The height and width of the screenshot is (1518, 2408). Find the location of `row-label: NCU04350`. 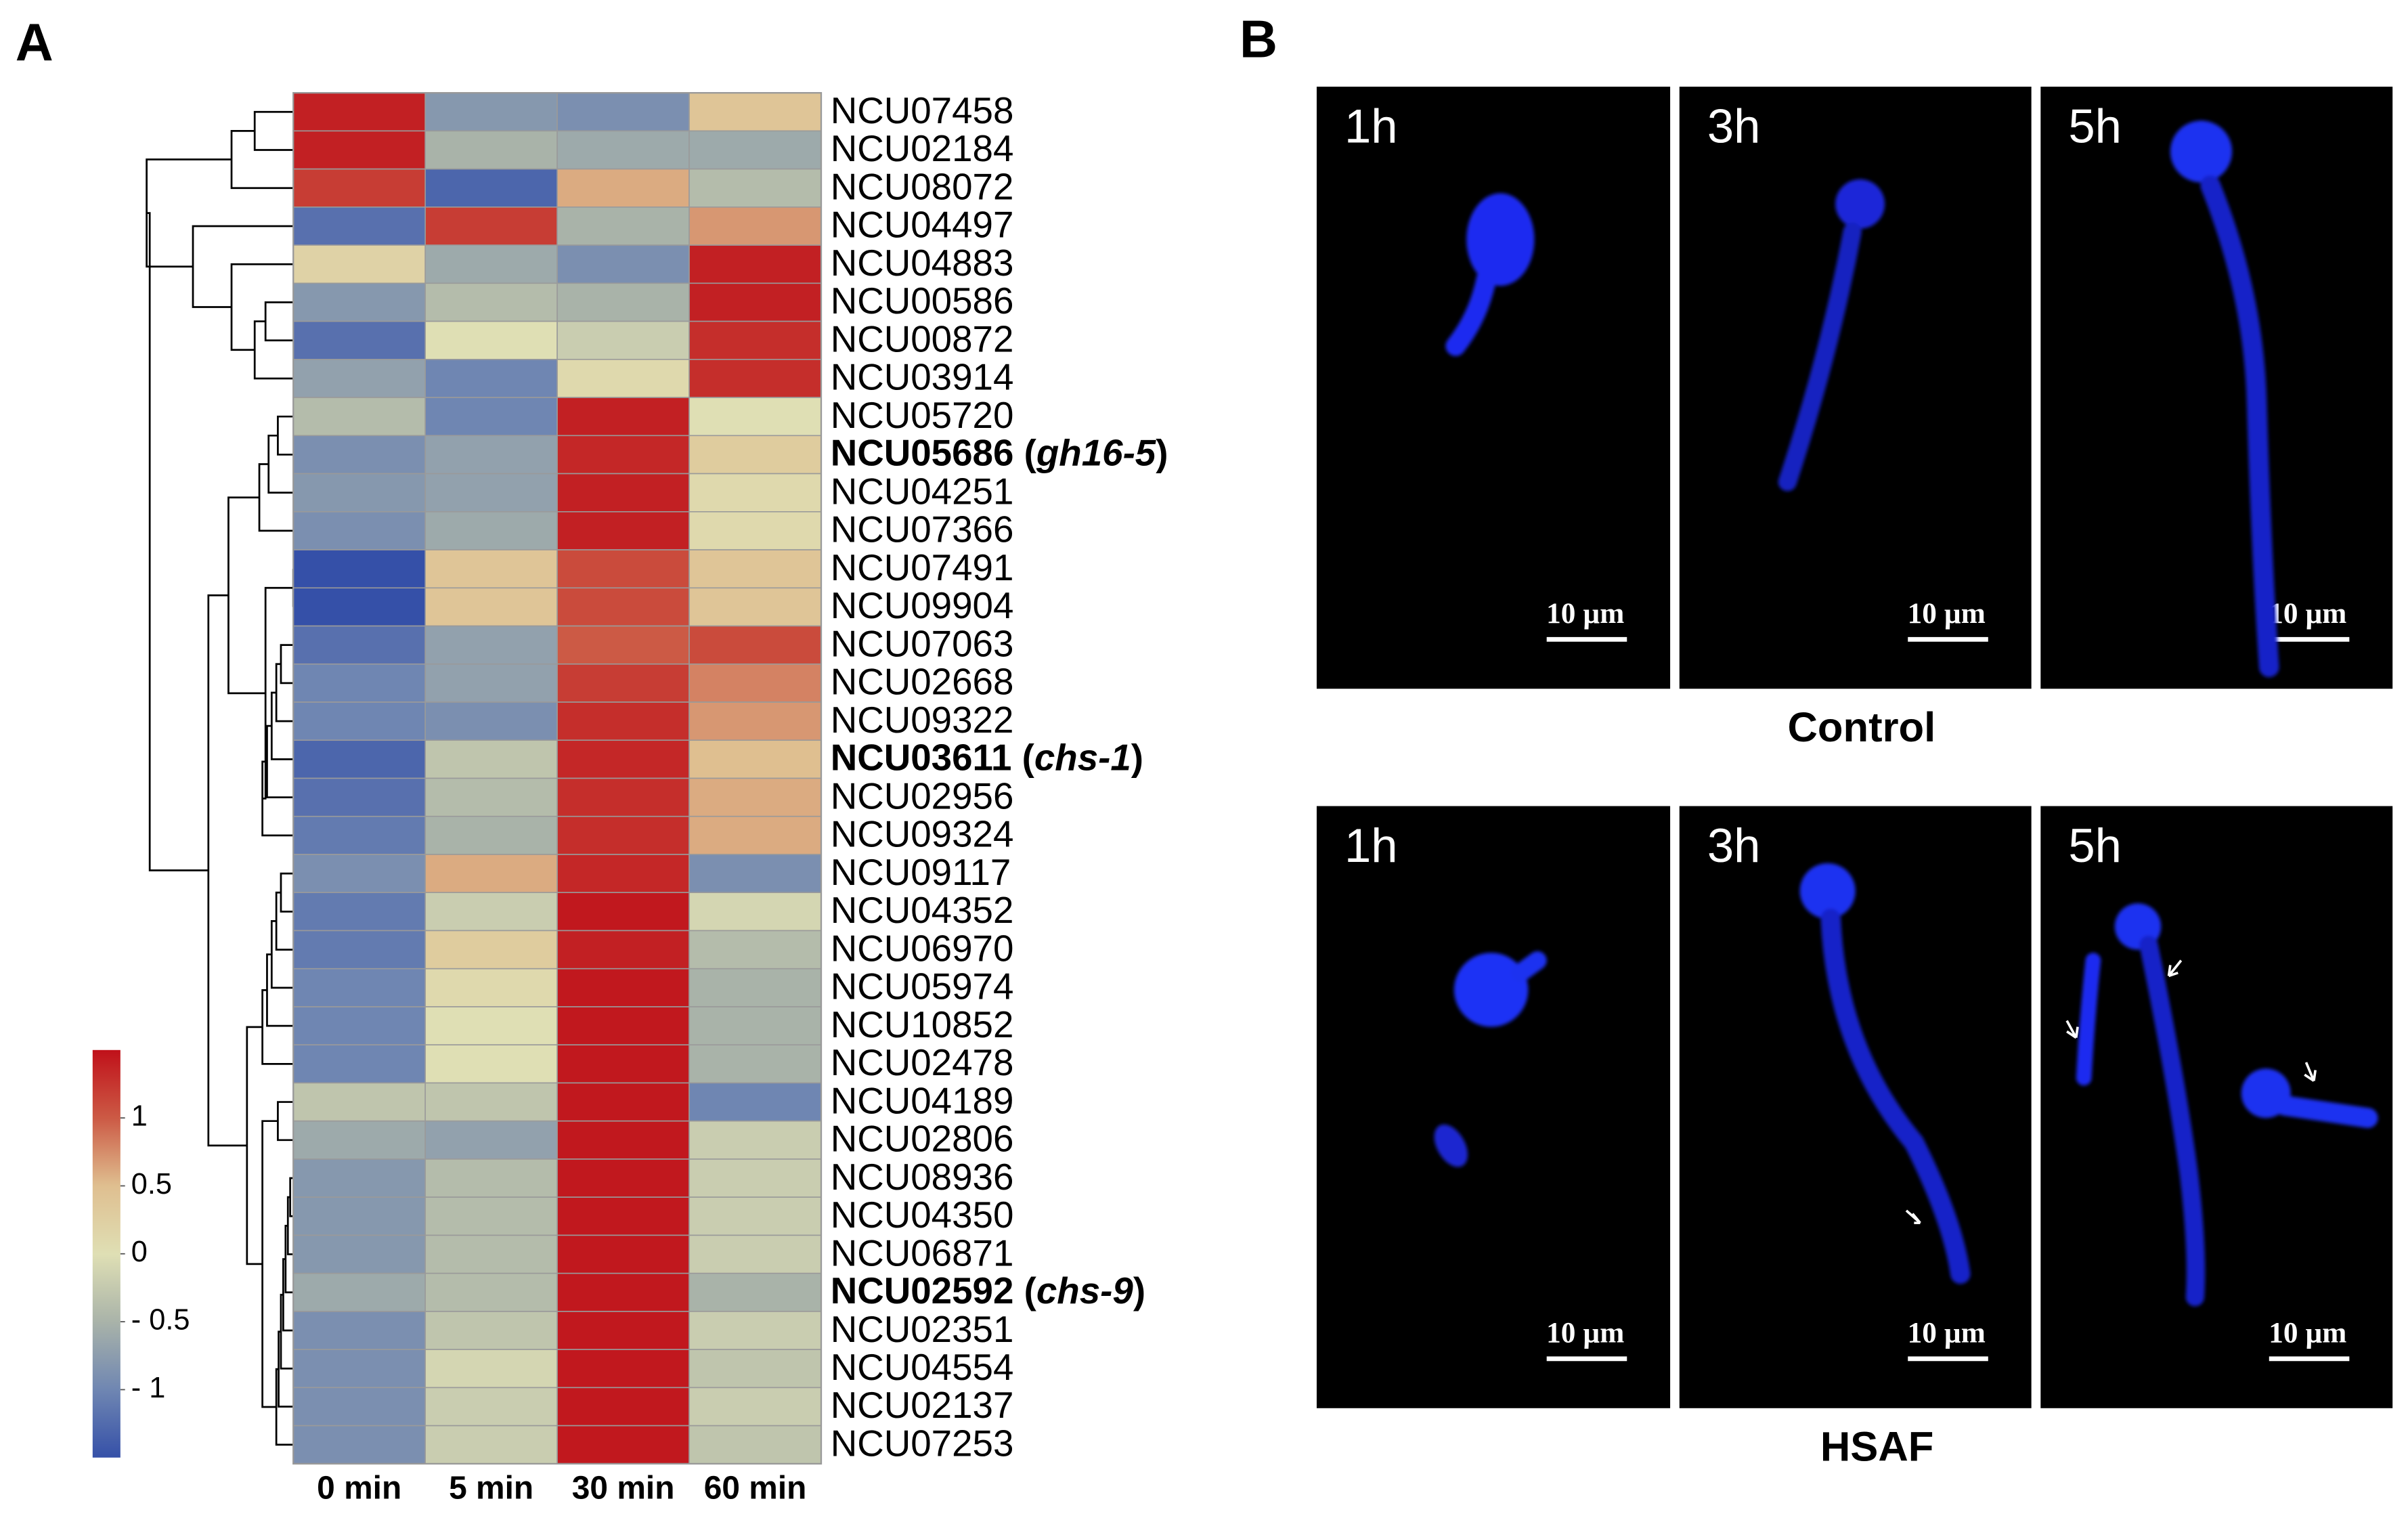

row-label: NCU04350 is located at coordinates (922, 1215).